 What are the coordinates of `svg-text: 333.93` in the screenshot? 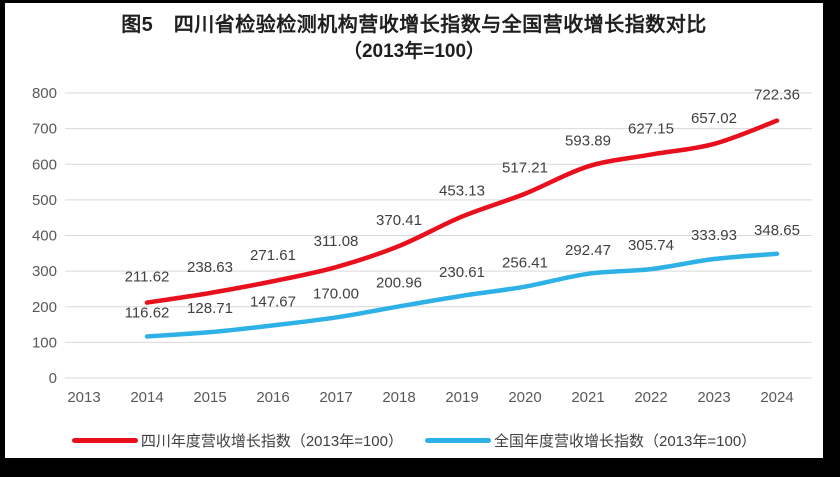 It's located at (714, 235).